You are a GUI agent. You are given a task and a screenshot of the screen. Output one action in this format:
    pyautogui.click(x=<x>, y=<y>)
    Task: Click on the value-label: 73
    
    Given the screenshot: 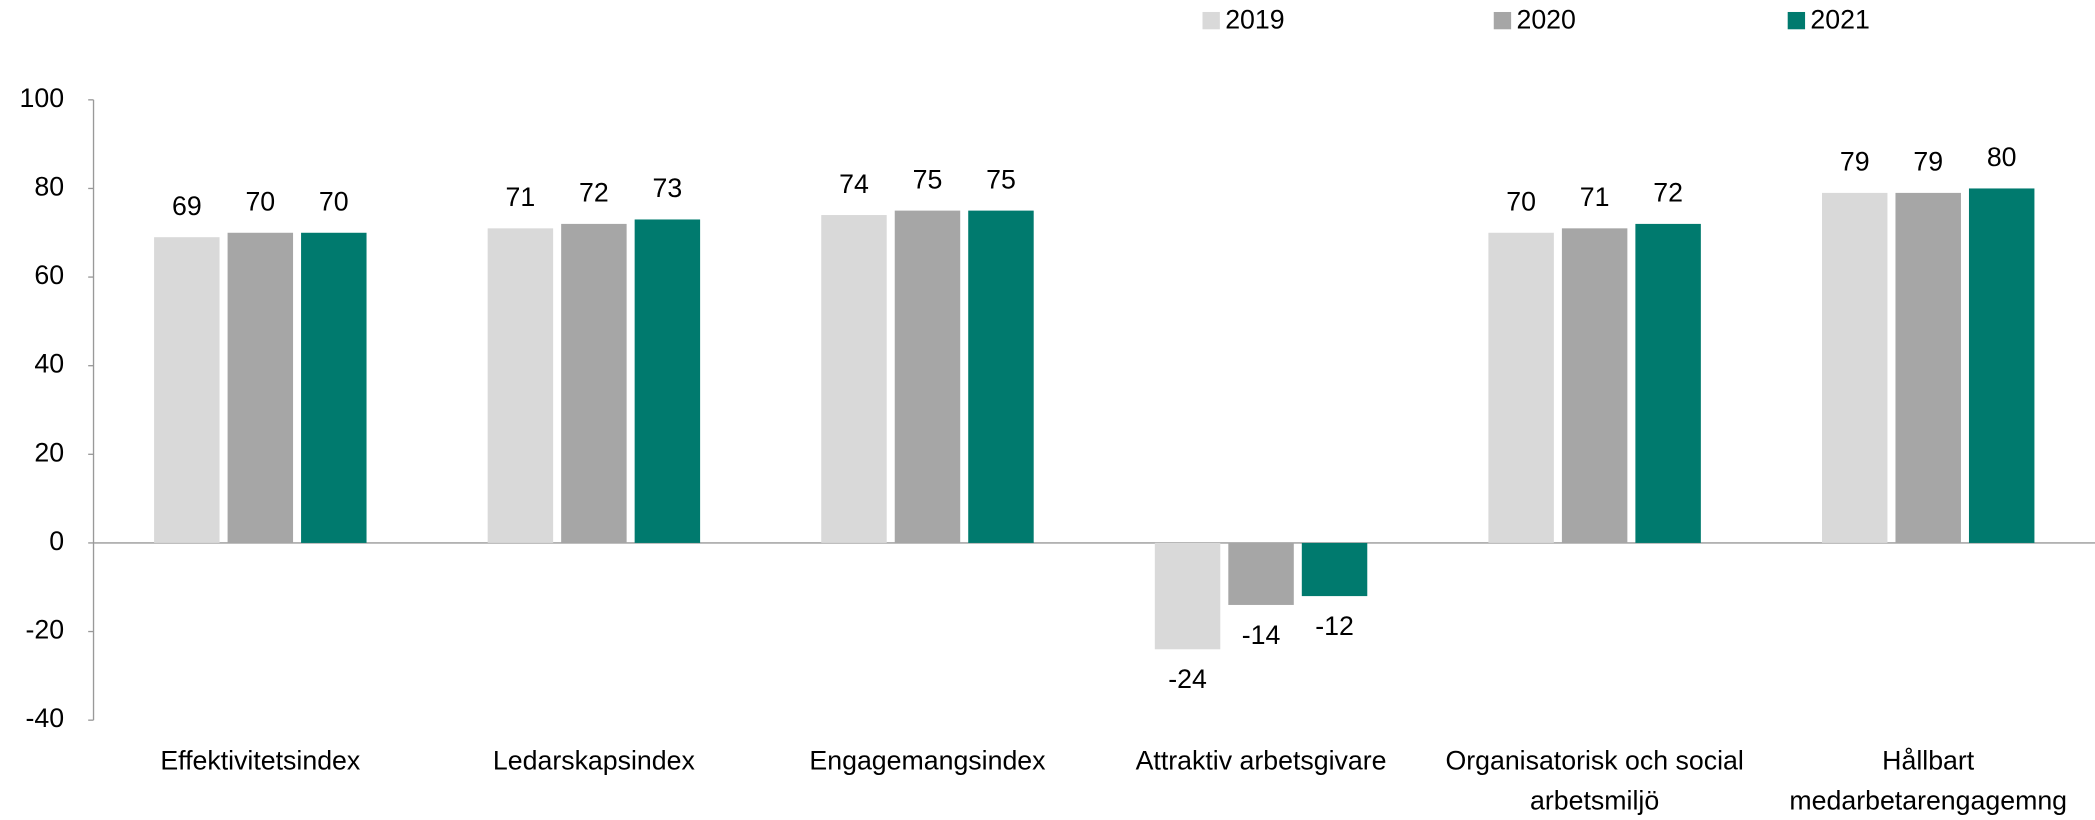 What is the action you would take?
    pyautogui.click(x=668, y=188)
    